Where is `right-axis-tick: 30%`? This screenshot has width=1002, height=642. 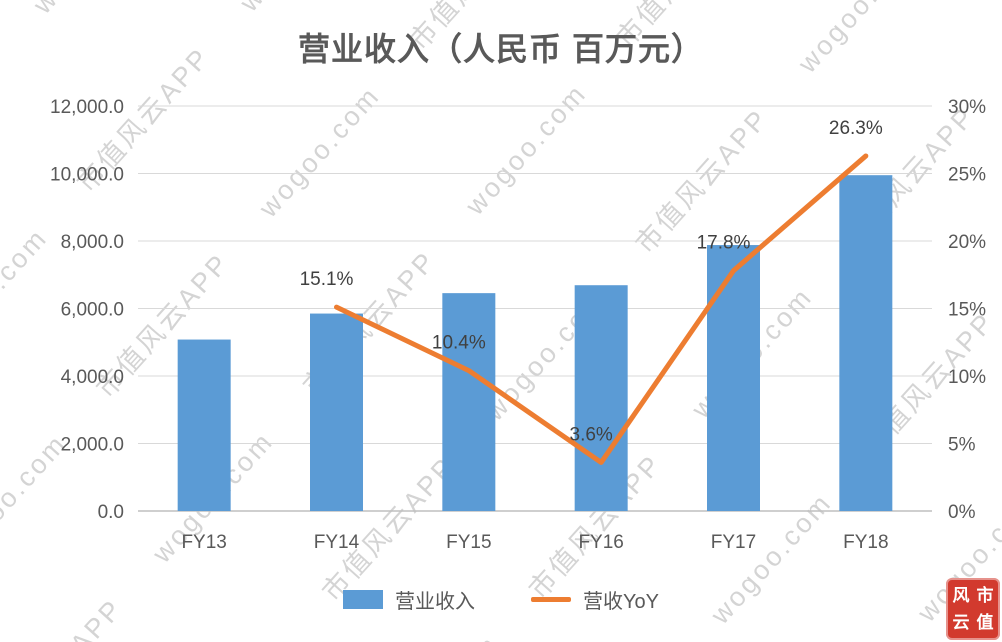
right-axis-tick: 30% is located at coordinates (967, 107).